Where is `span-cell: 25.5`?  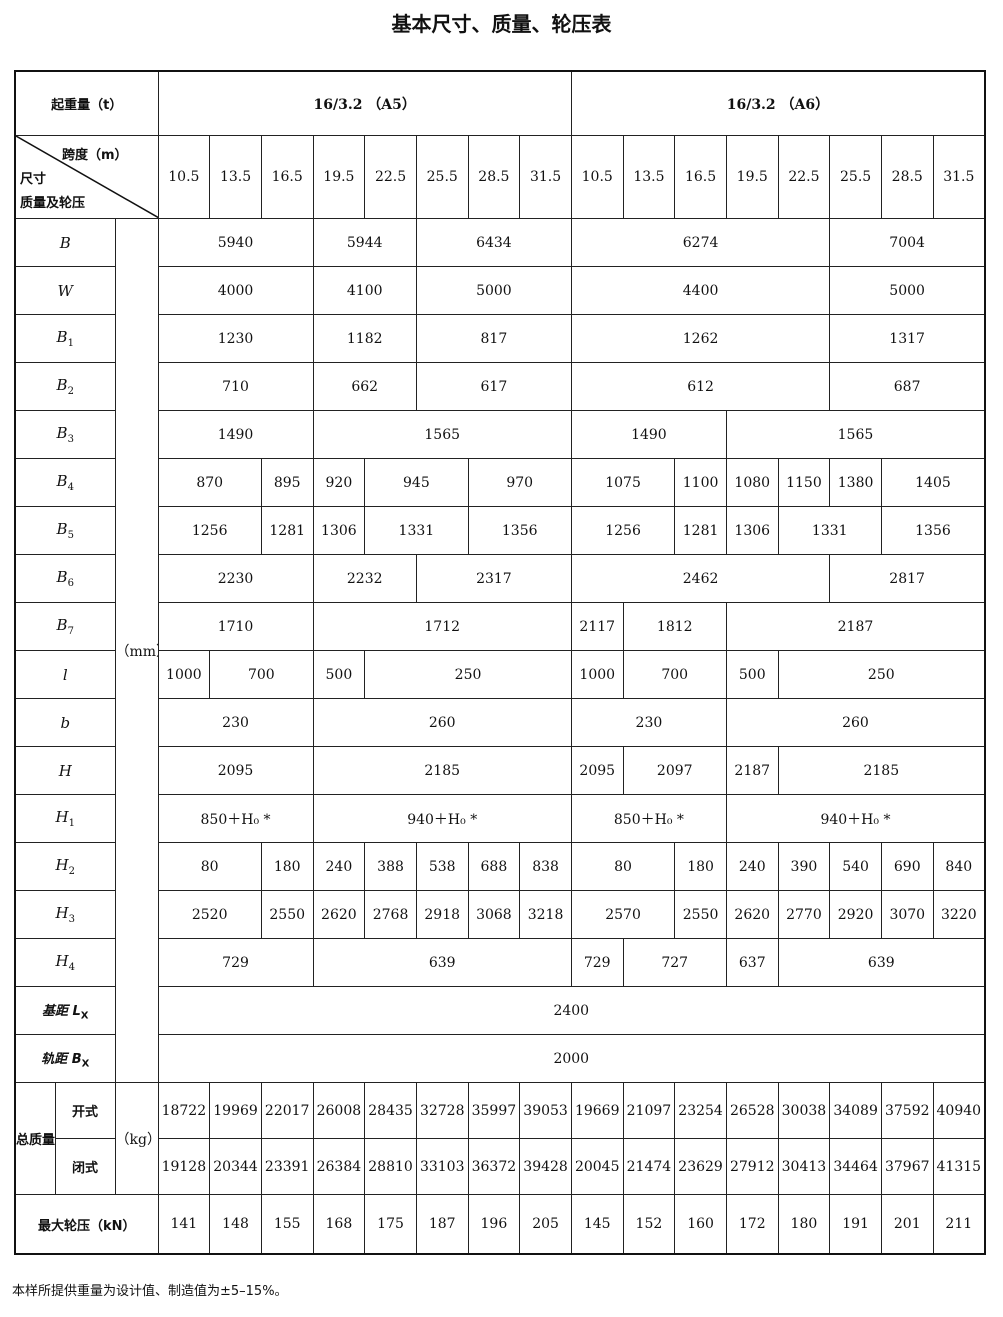 span-cell: 25.5 is located at coordinates (855, 177).